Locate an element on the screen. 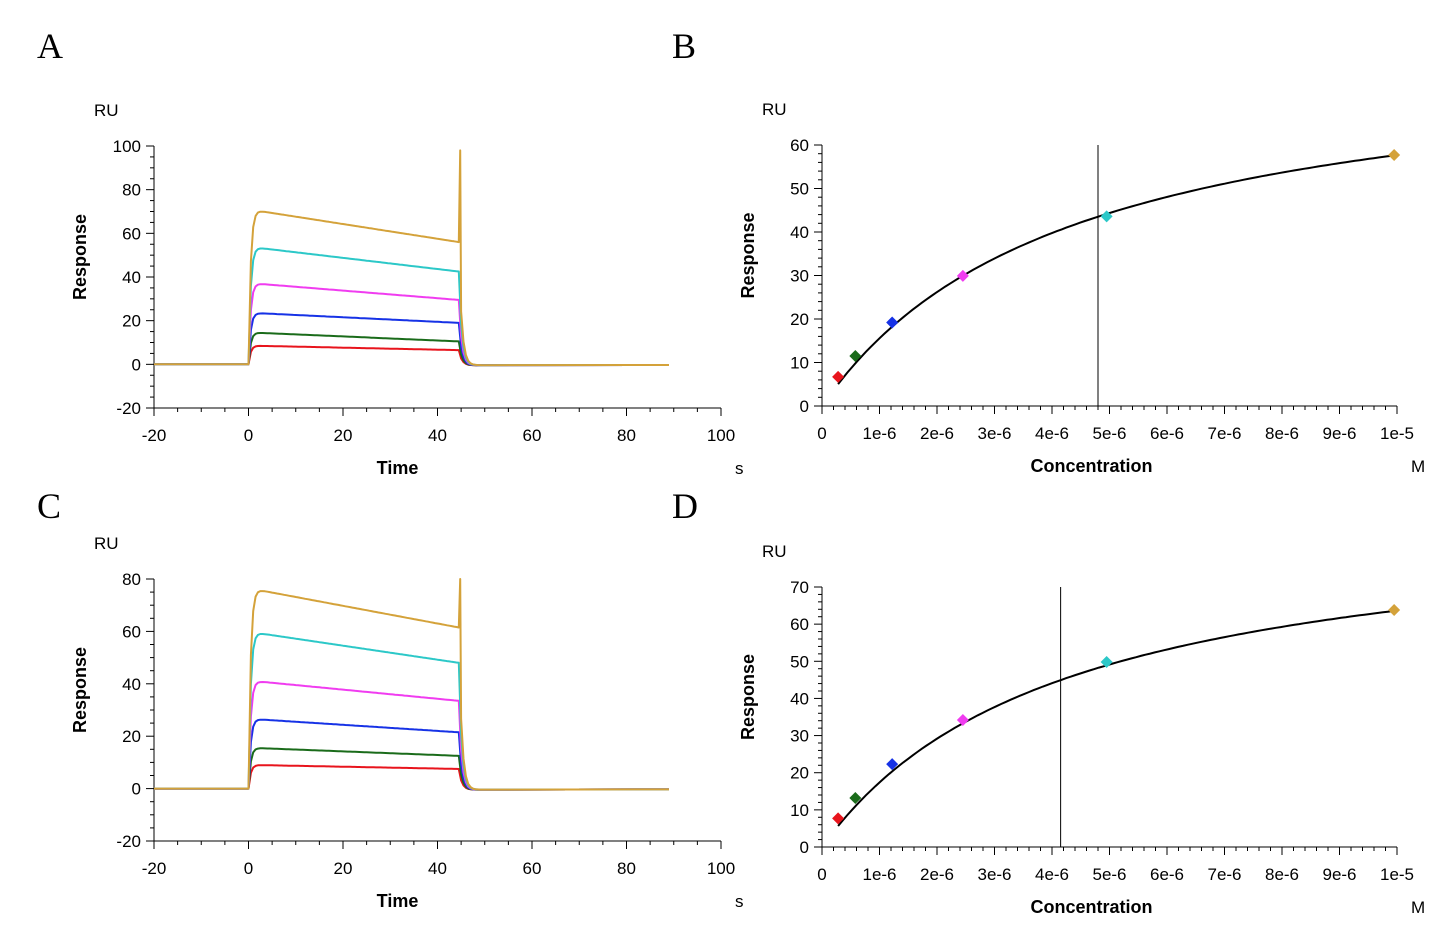  data-point-blue is located at coordinates (892, 764).